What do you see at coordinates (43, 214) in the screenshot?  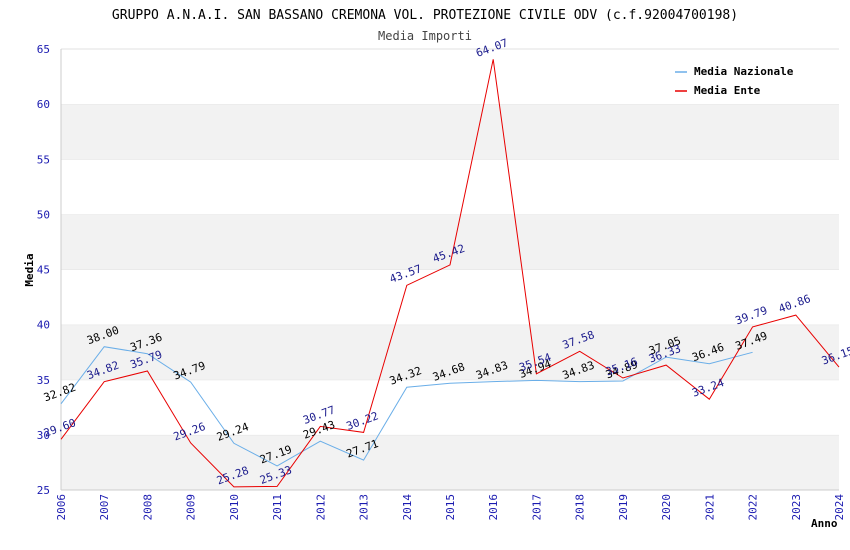 I see `y-tick-label: 50` at bounding box center [43, 214].